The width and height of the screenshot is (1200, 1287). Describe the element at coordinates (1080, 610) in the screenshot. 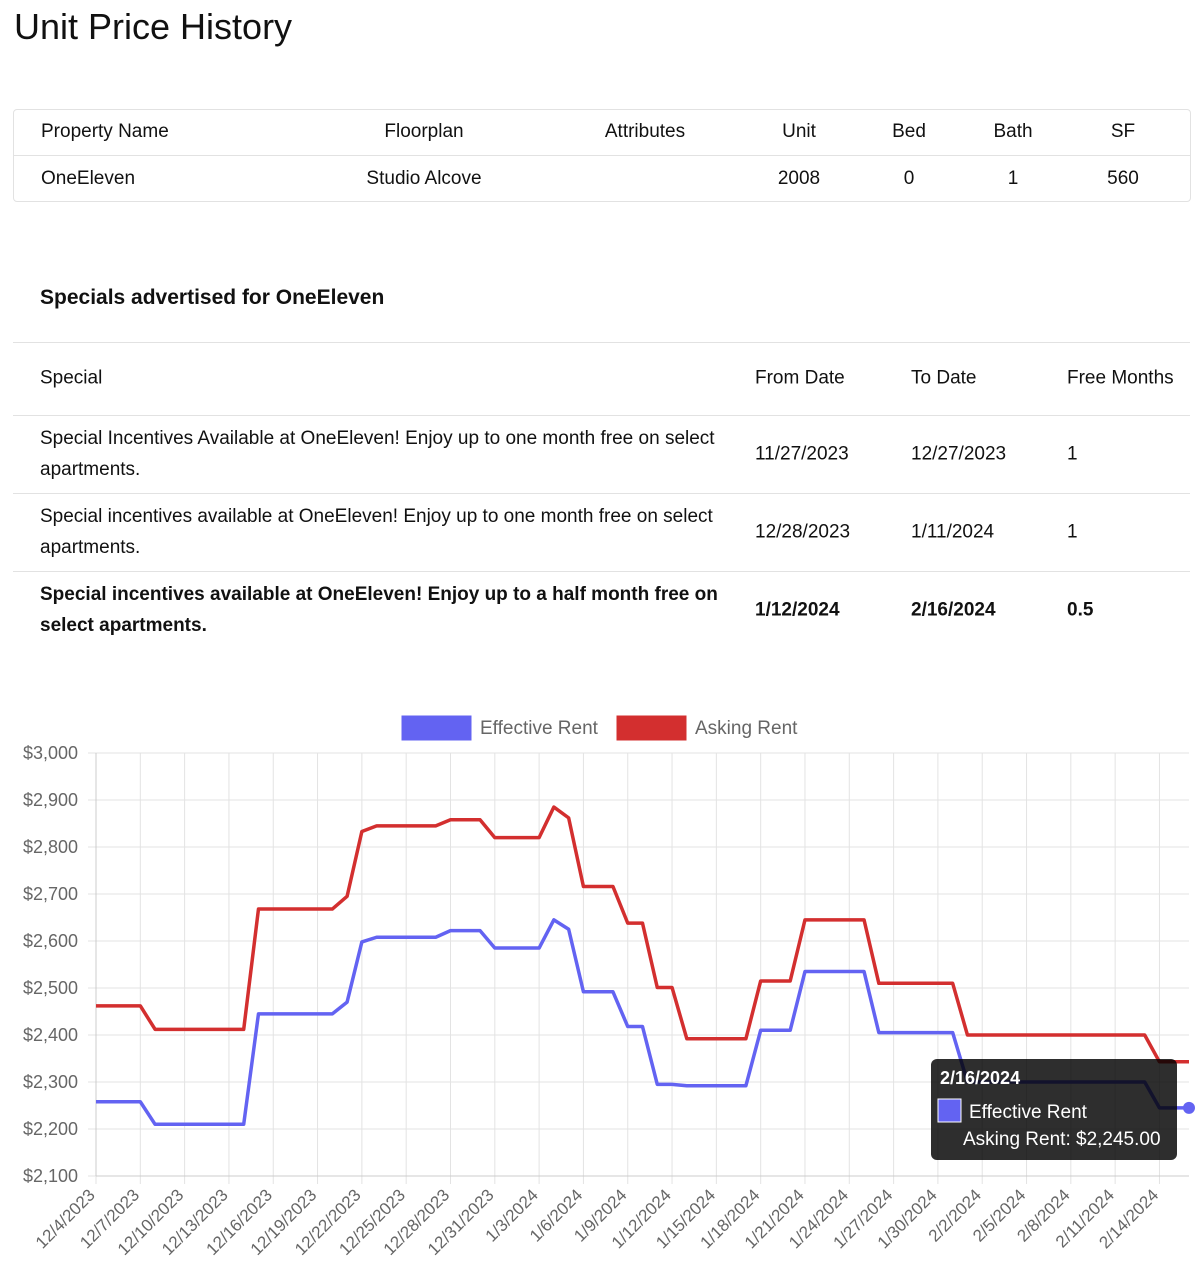

I see `table-cell: 0.5` at that location.